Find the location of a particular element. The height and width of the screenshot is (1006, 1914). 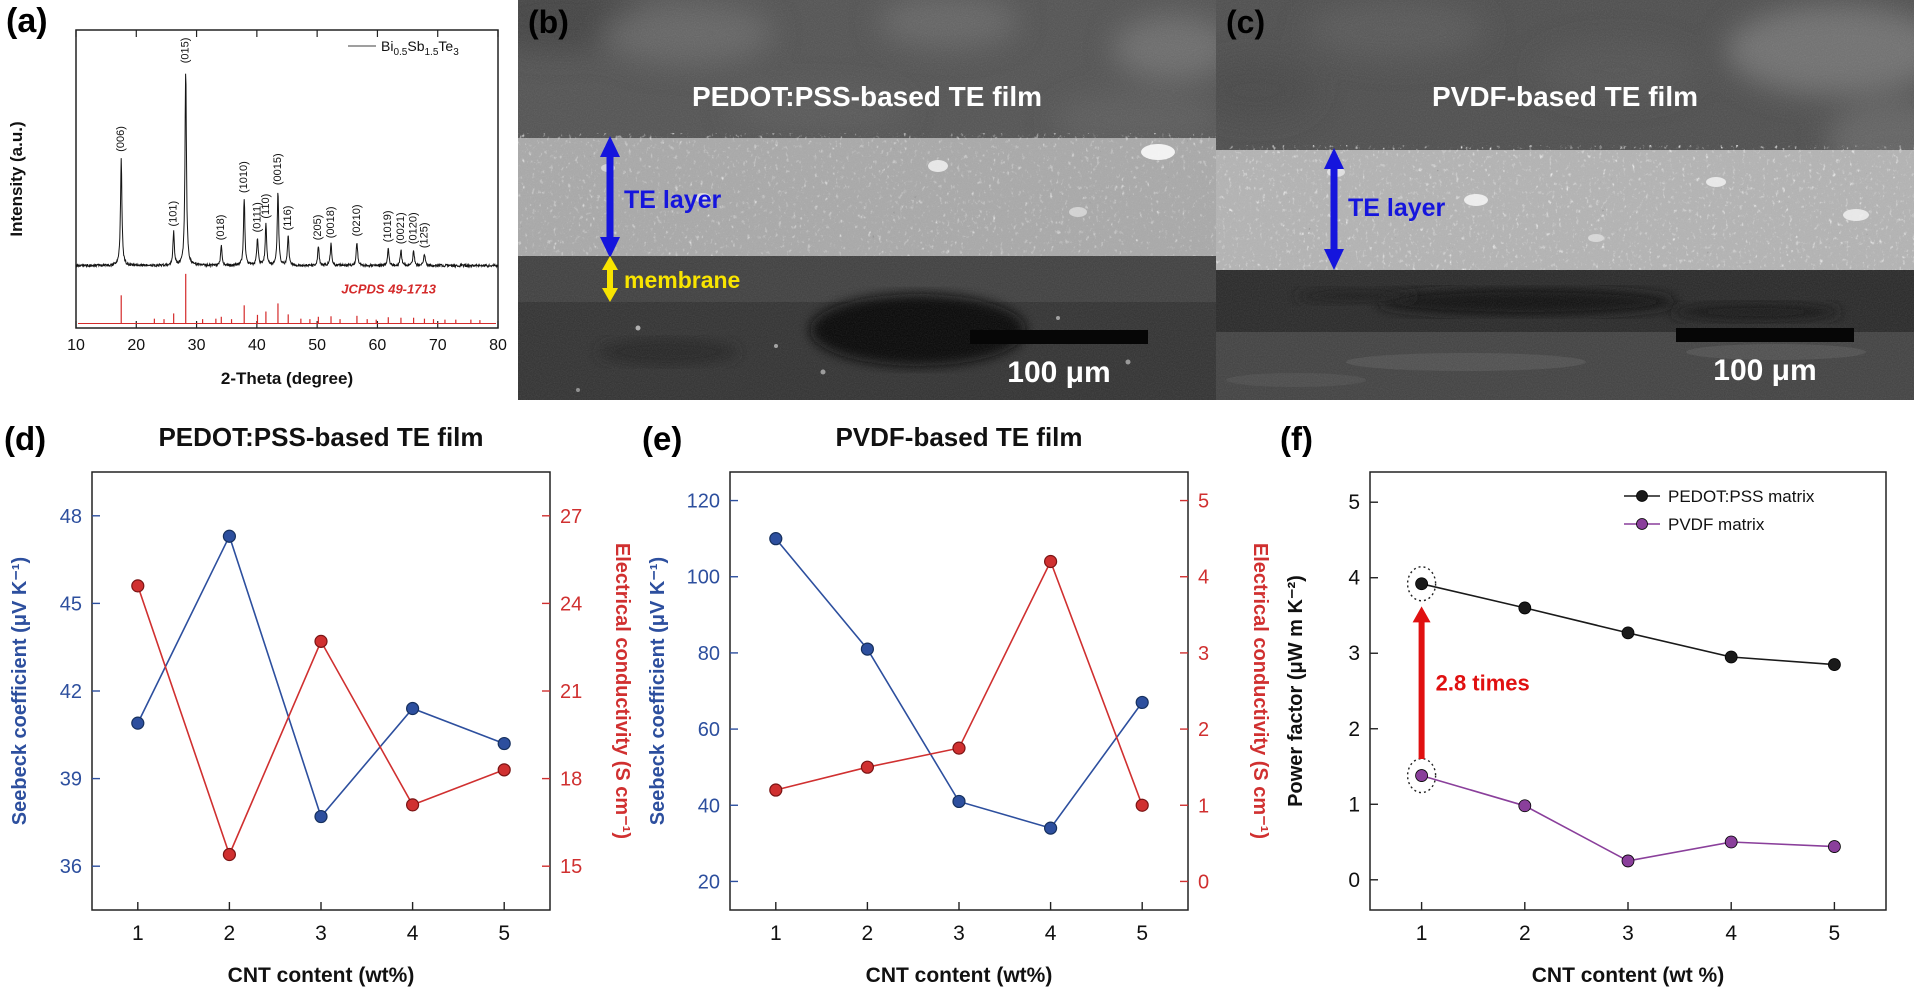

jcpds-label: JCPDS 49-1713 is located at coordinates (388, 289).